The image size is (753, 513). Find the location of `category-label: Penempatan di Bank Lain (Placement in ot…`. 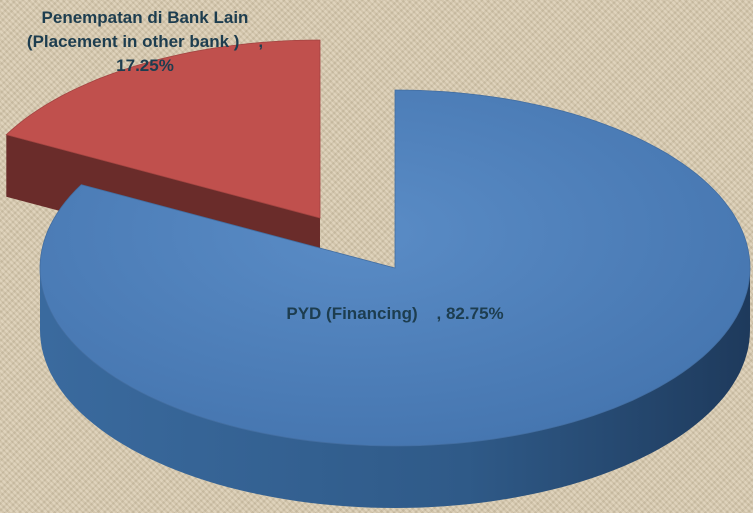

category-label: Penempatan di Bank Lain (Placement in ot… is located at coordinates (140, 29).